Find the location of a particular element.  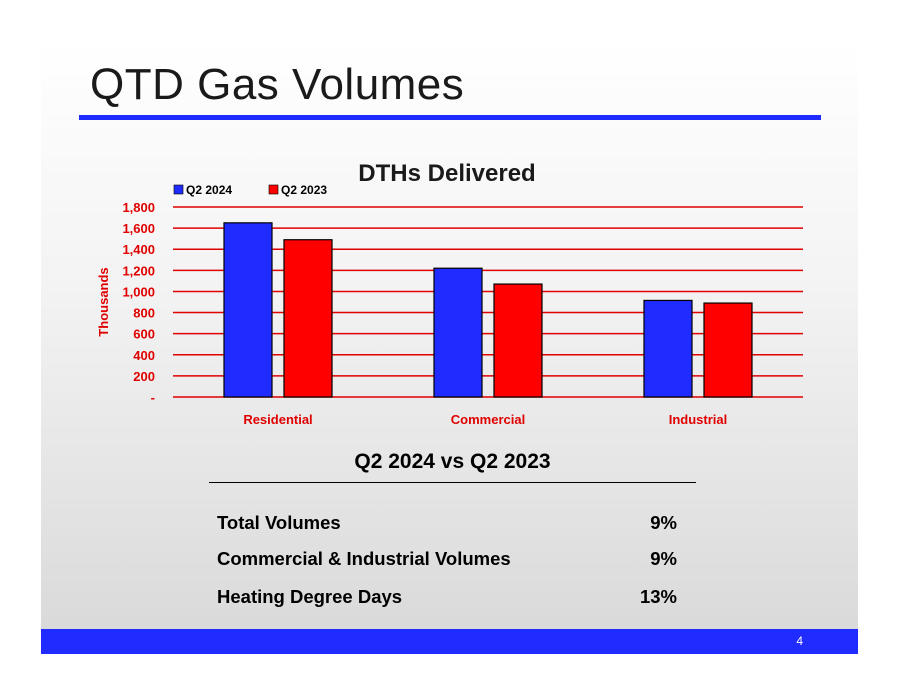

legend-label: Q2 2024 is located at coordinates (209, 190).